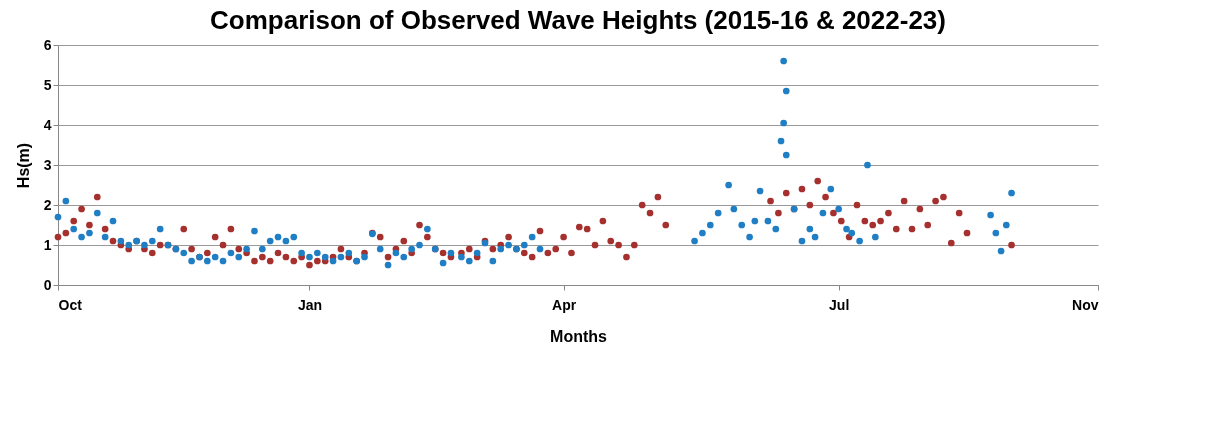 This screenshot has height=421, width=1213. What do you see at coordinates (564, 304) in the screenshot?
I see `x-tick-label: Apr` at bounding box center [564, 304].